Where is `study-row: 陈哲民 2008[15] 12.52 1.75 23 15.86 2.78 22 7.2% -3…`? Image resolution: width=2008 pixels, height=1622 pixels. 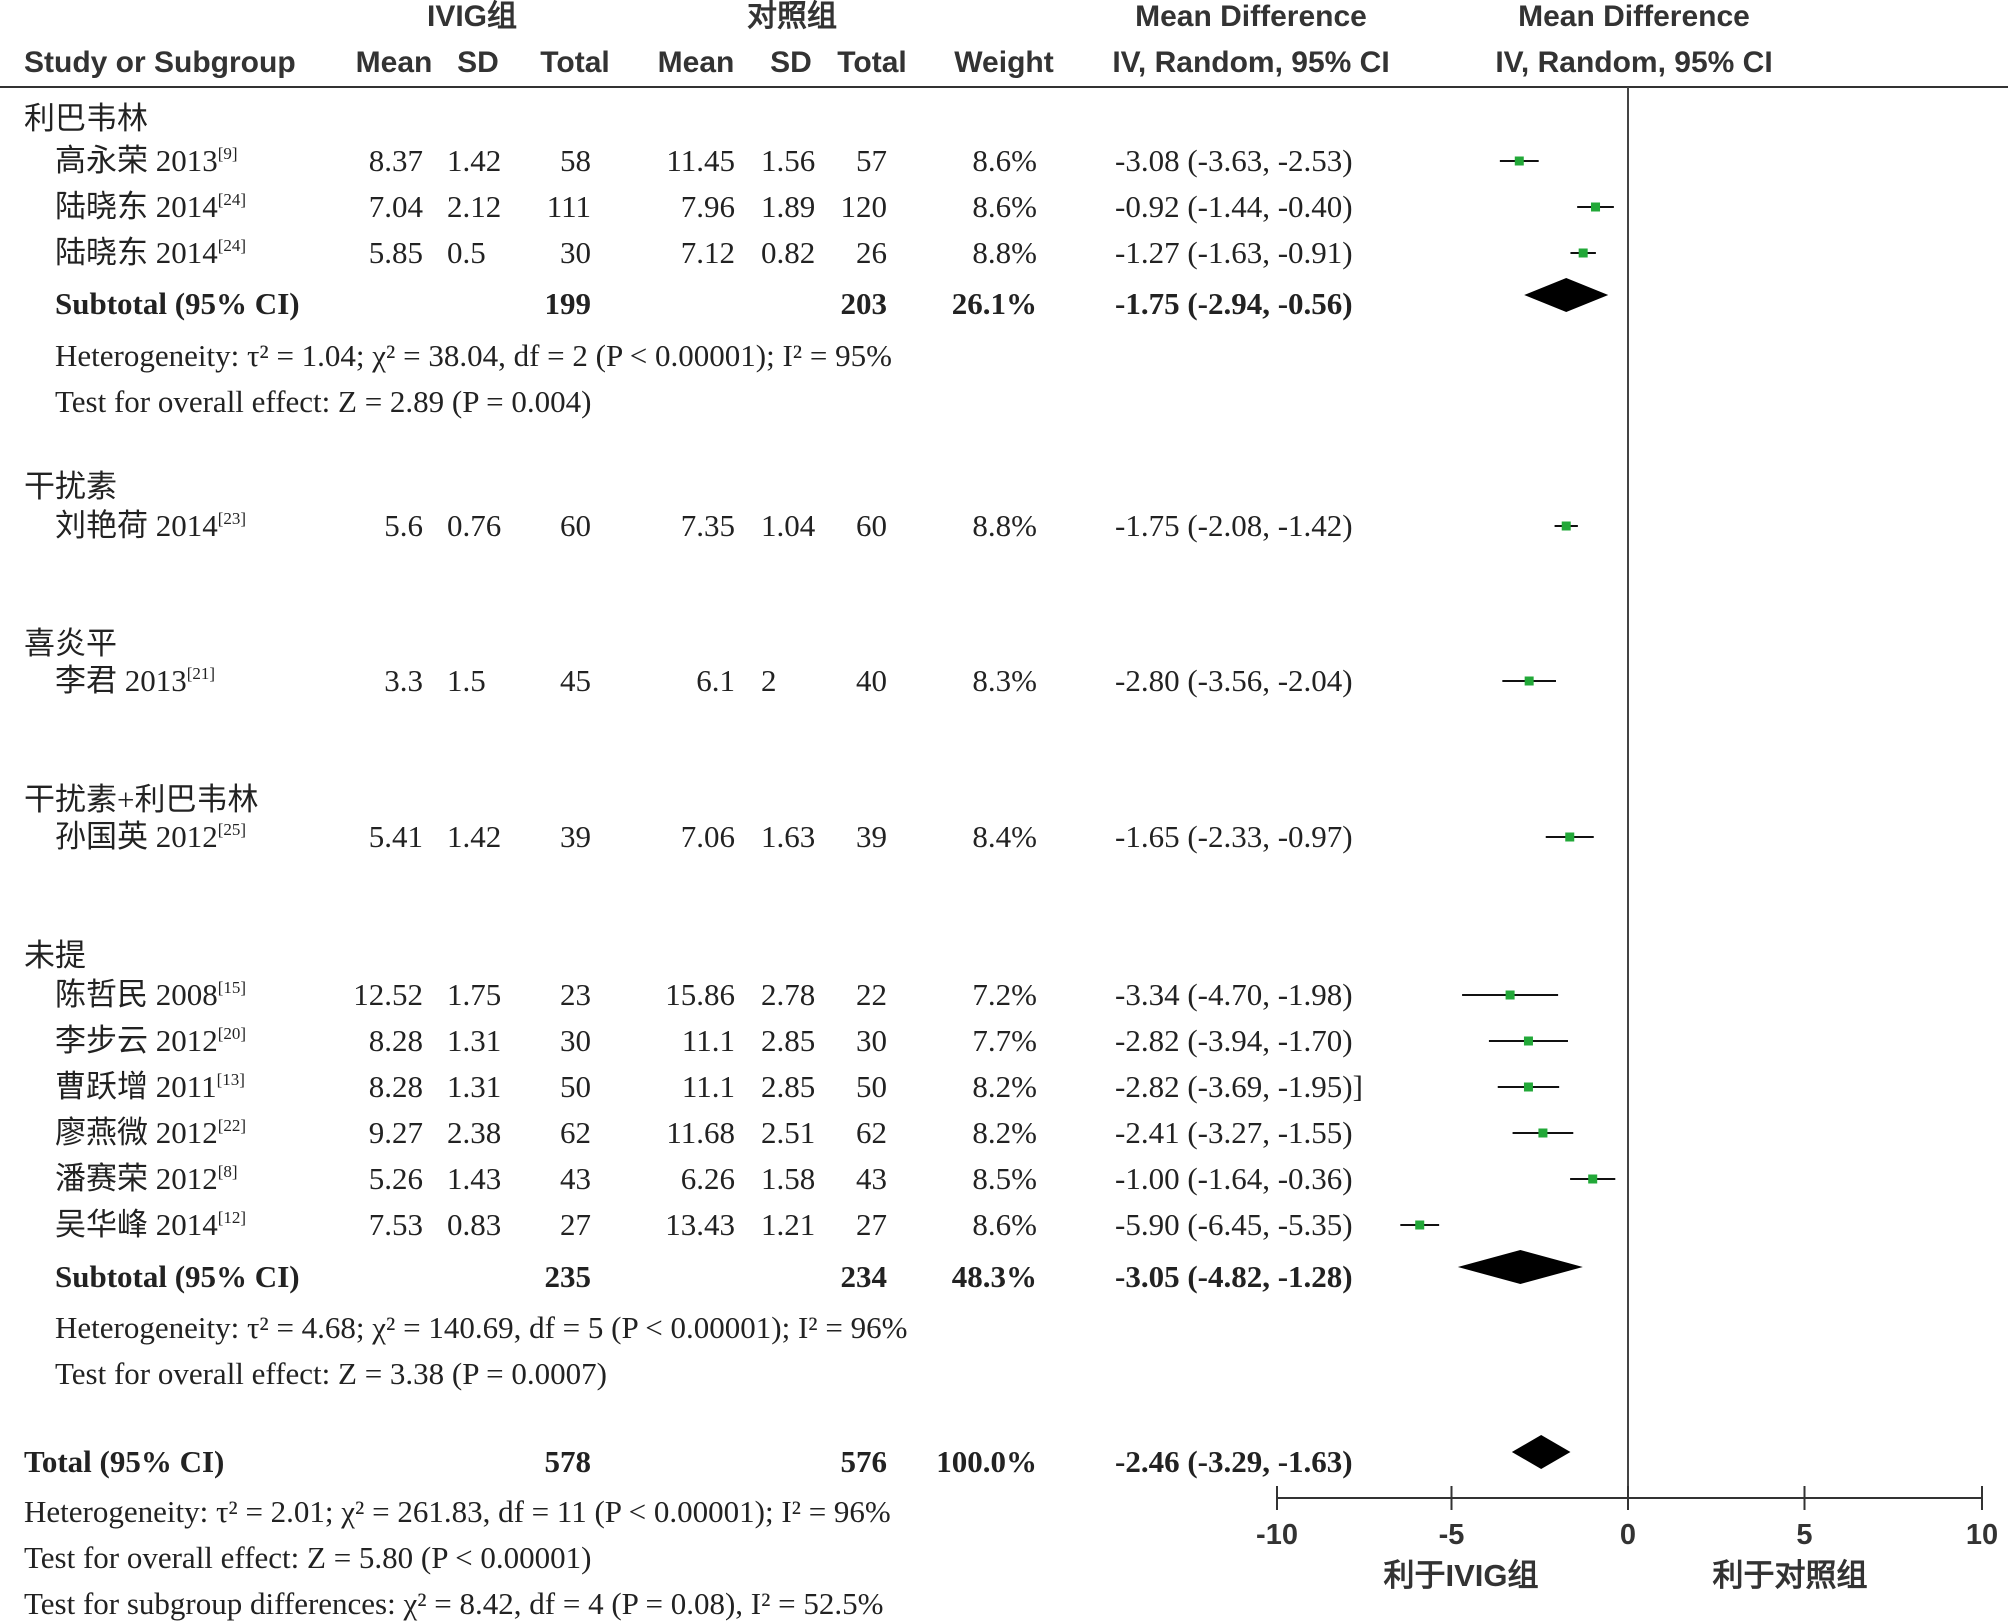 study-row: 陈哲民 2008[15] 12.52 1.75 23 15.86 2.78 22 7.2% -3… is located at coordinates (807, 994).